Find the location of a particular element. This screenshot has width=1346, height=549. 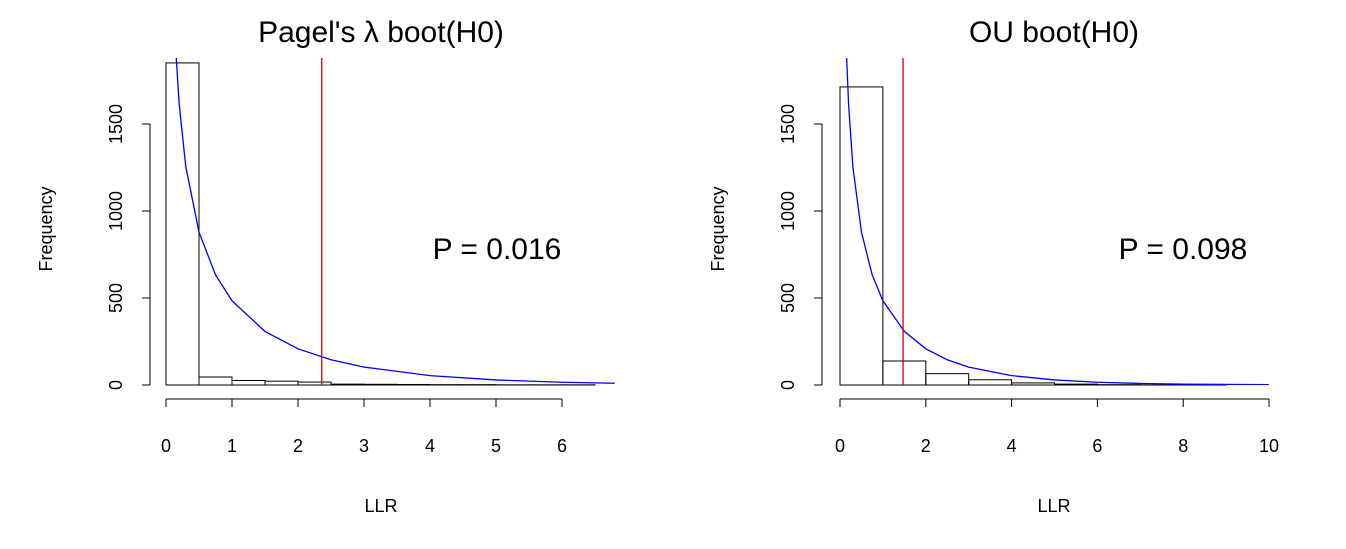

x-tick-label: 3 is located at coordinates (364, 446).